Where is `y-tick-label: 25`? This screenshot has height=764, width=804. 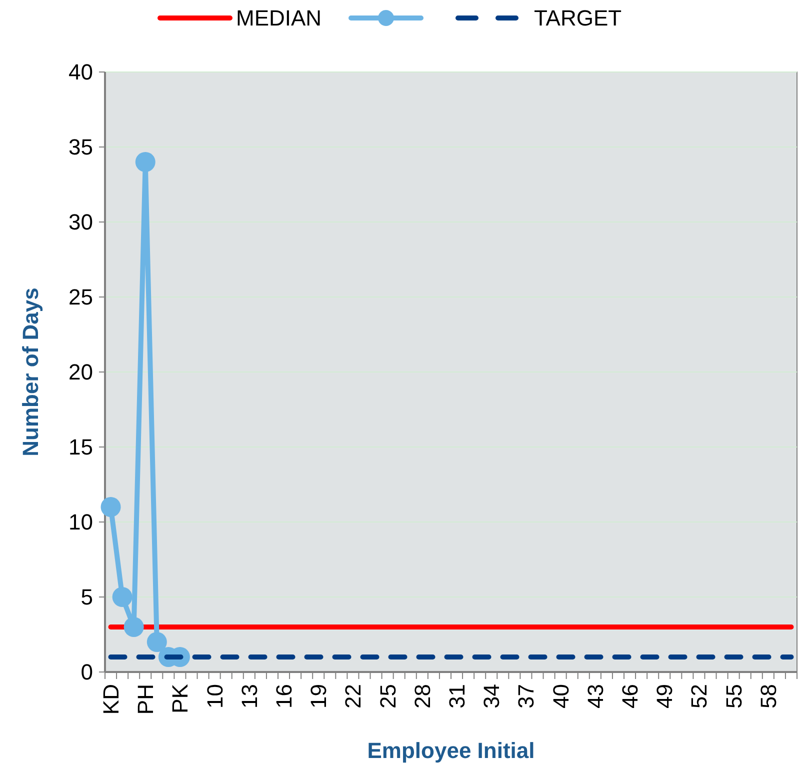 y-tick-label: 25 is located at coordinates (80, 297).